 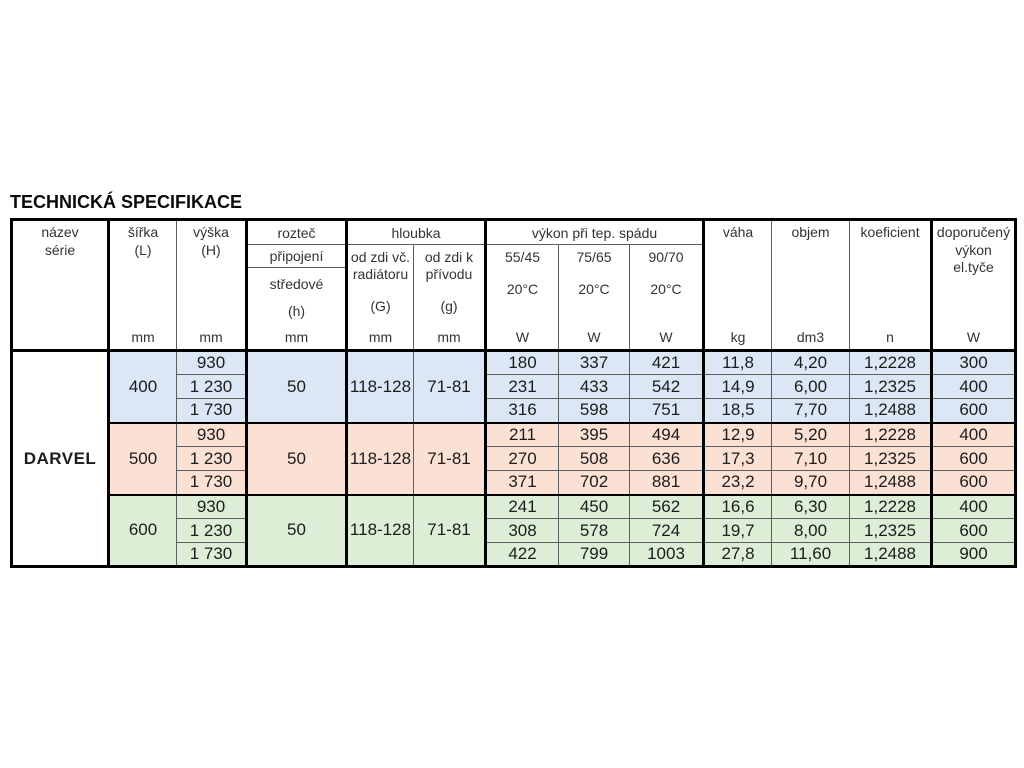 I want to click on cell-vykon-9070: 724, so click(x=667, y=530).